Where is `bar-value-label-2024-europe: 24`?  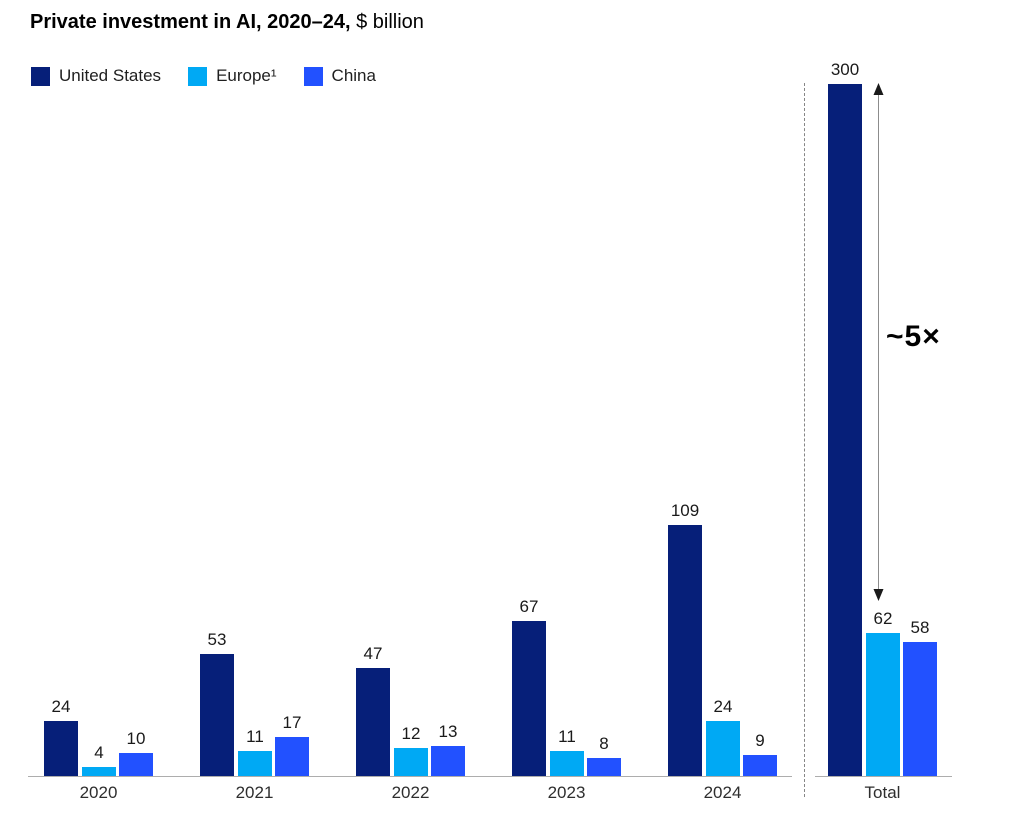 bar-value-label-2024-europe: 24 is located at coordinates (723, 706).